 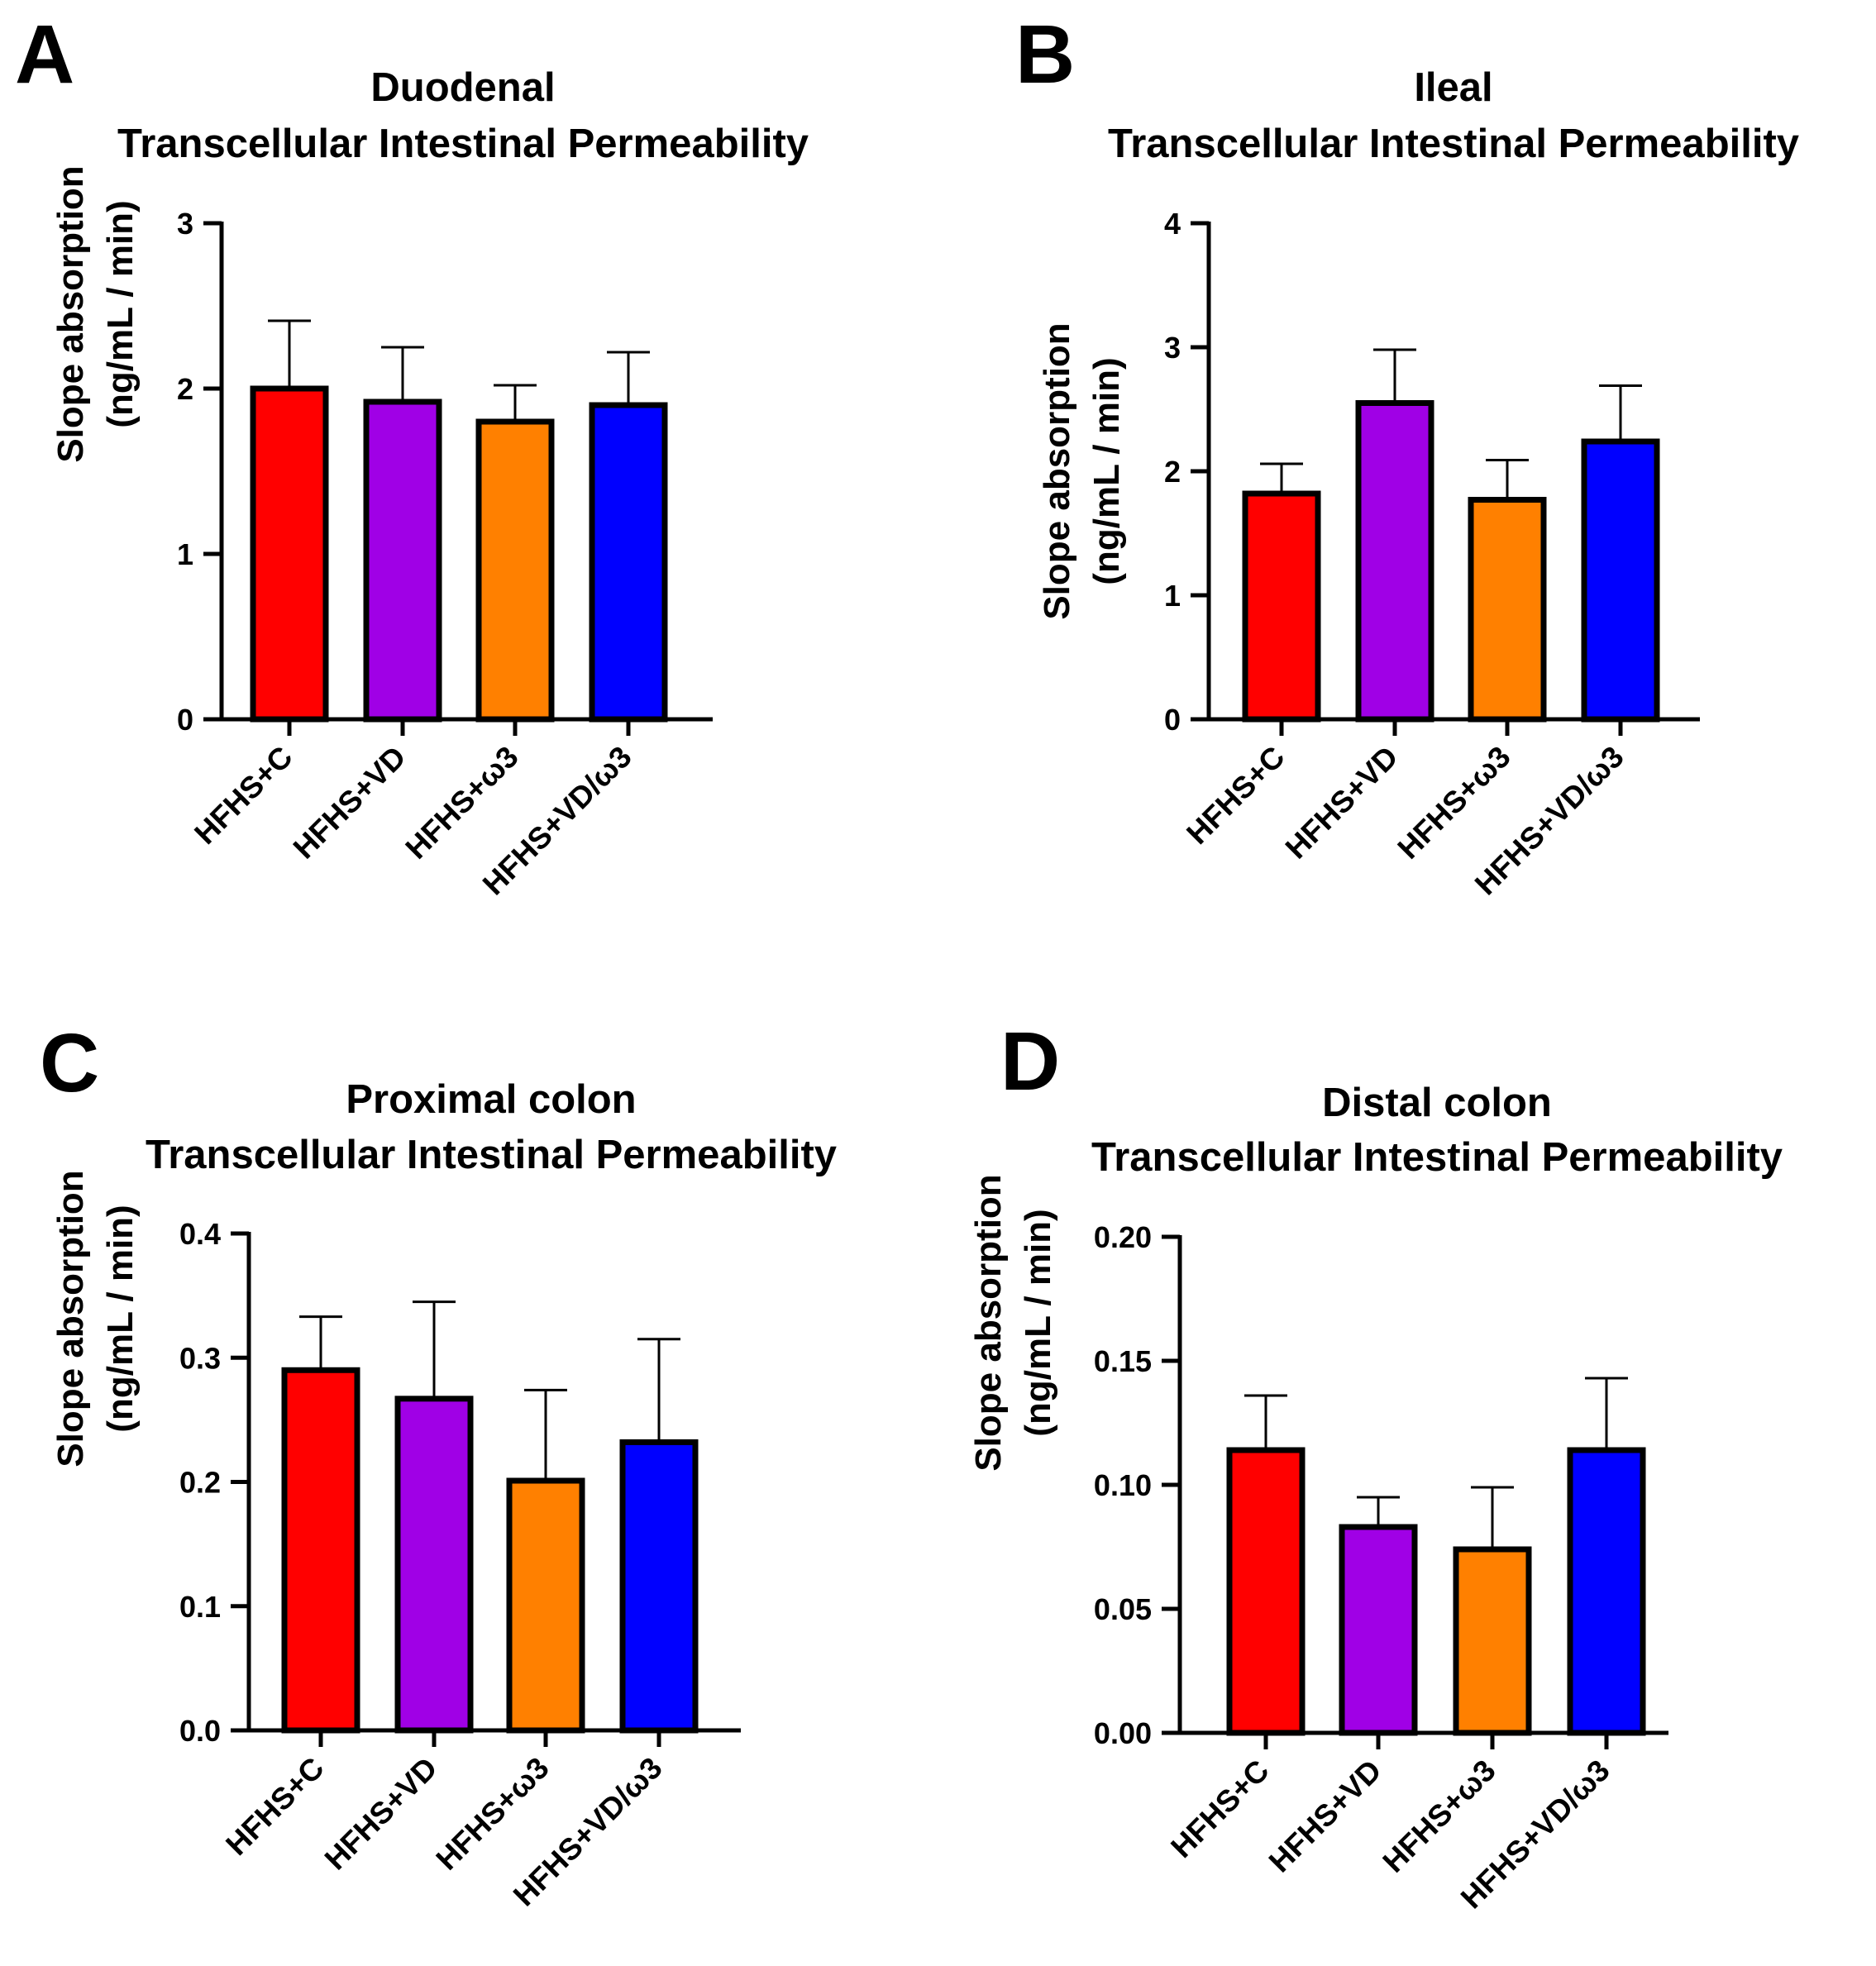 What do you see at coordinates (1453, 87) in the screenshot?
I see `chart-title: Ileal` at bounding box center [1453, 87].